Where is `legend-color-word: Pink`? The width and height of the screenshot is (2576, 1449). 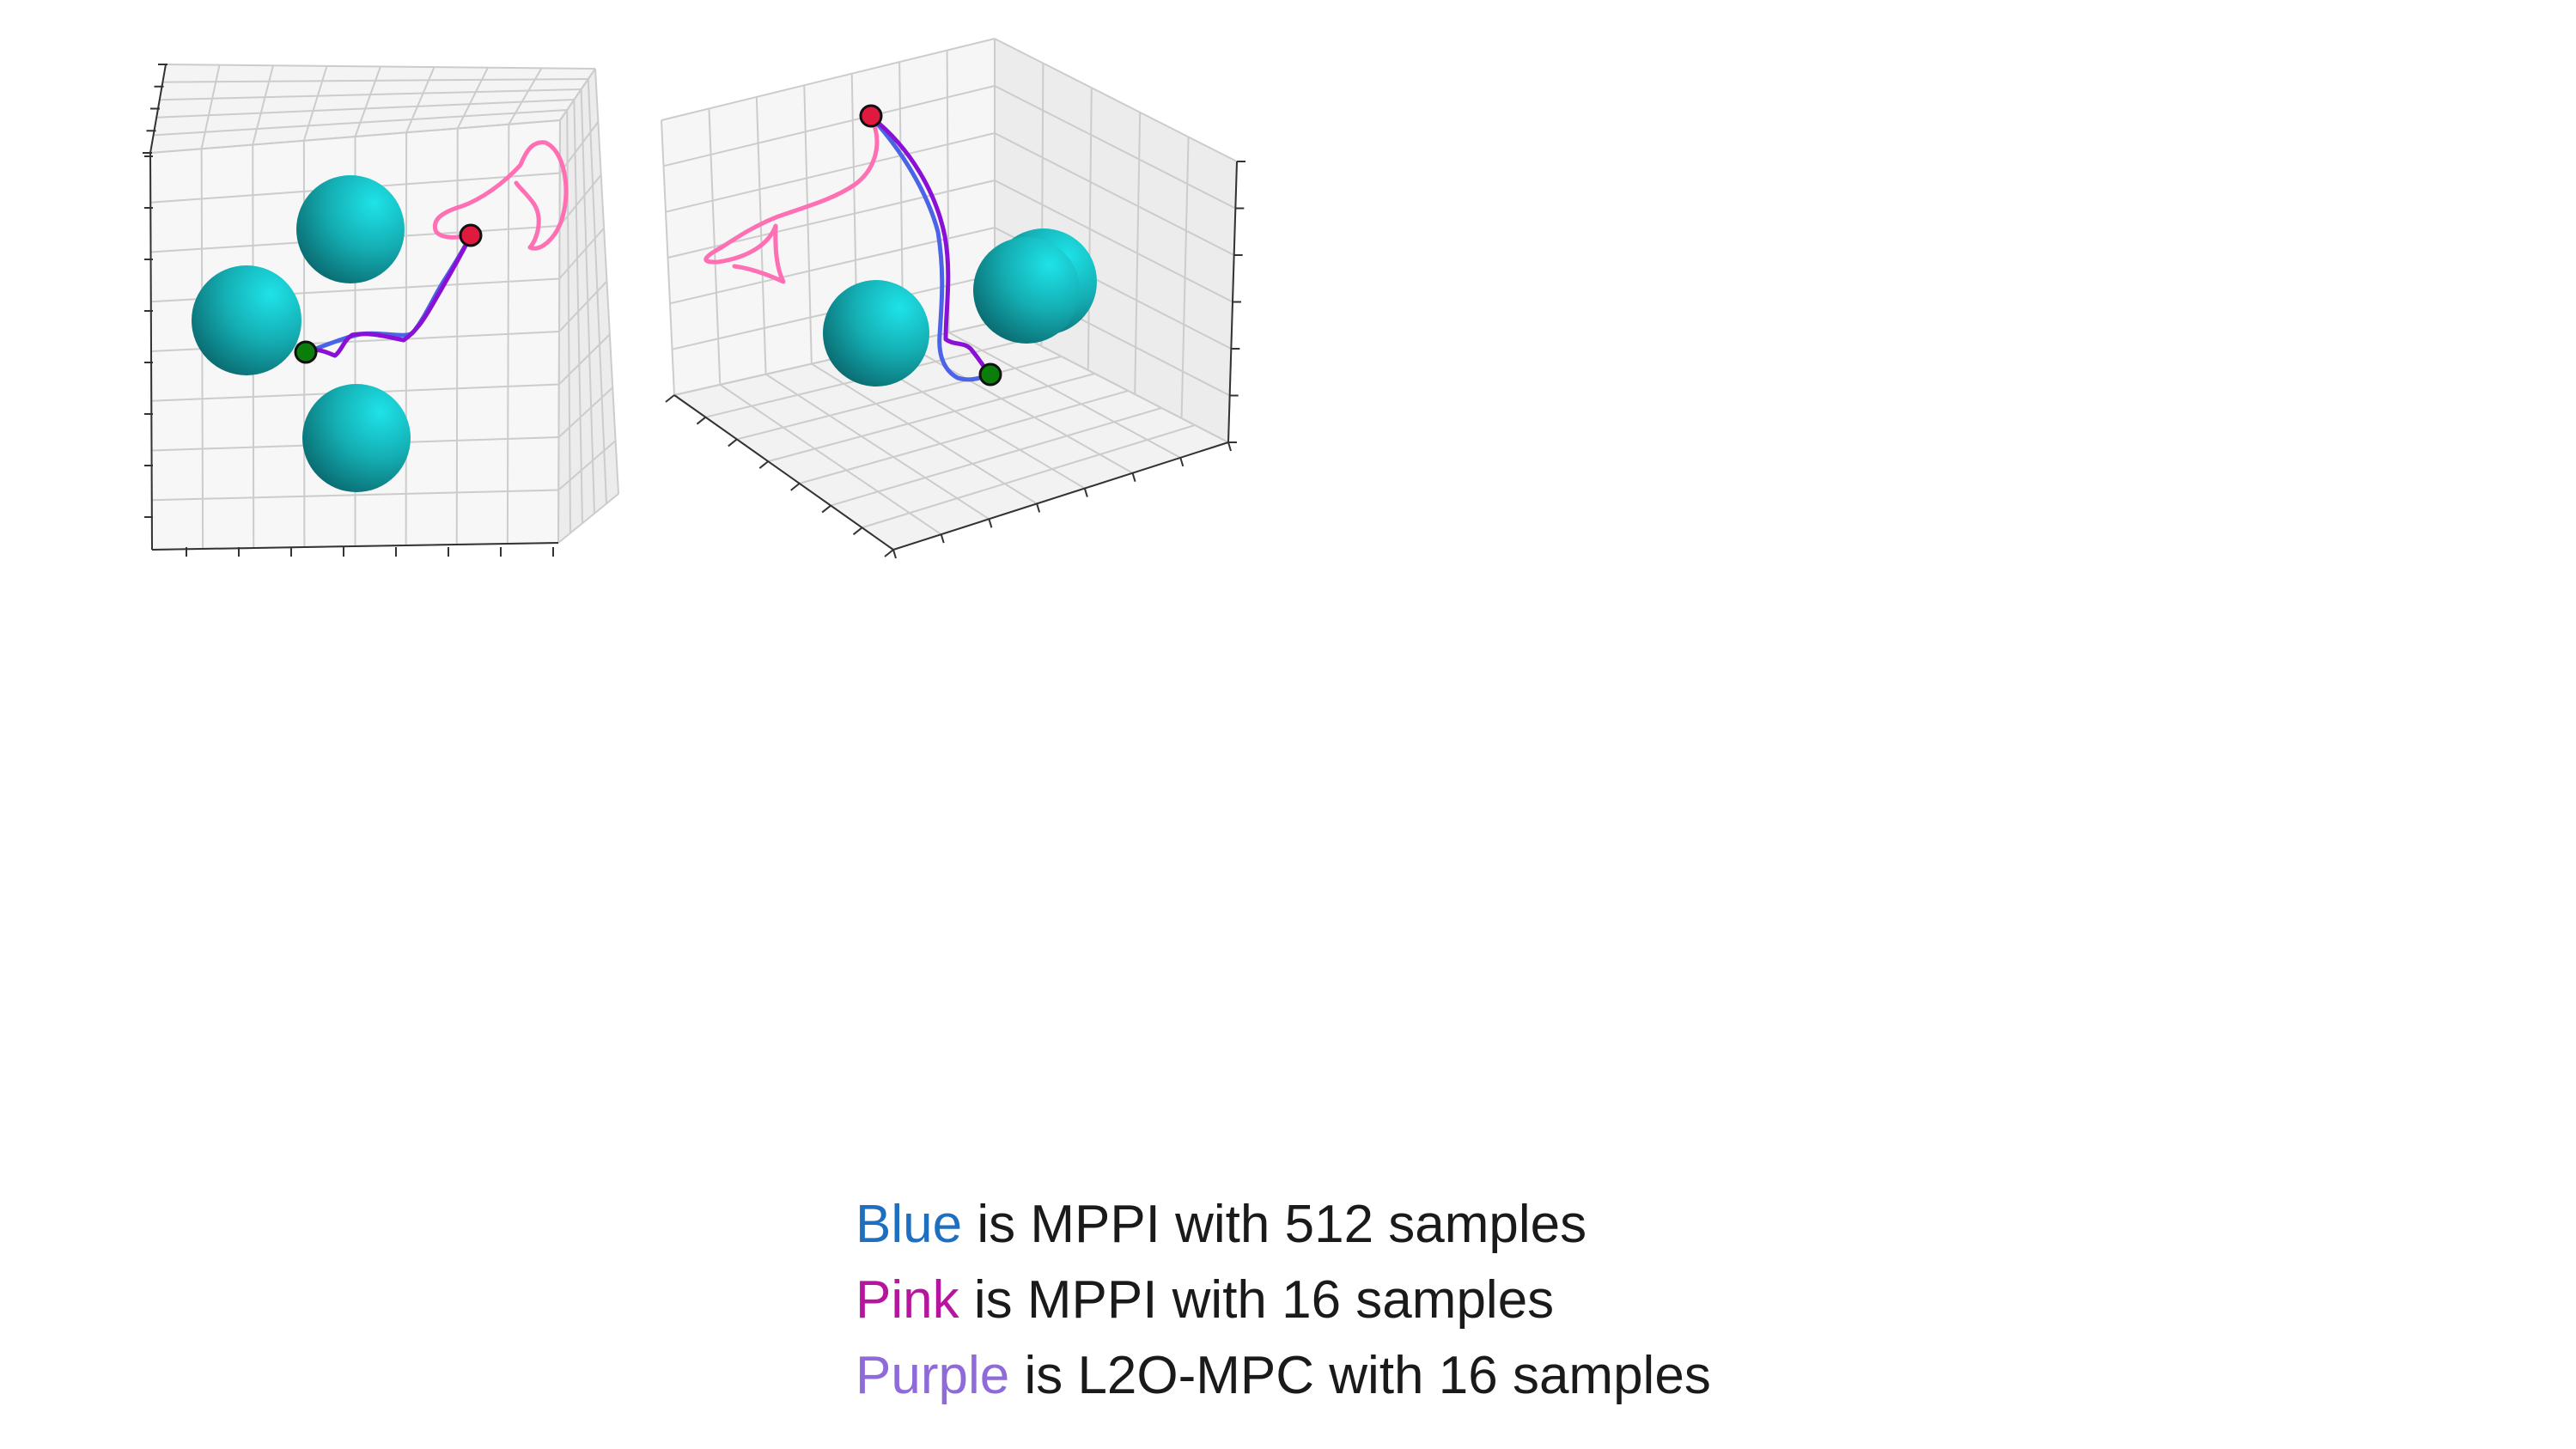 legend-color-word: Pink is located at coordinates (907, 1300).